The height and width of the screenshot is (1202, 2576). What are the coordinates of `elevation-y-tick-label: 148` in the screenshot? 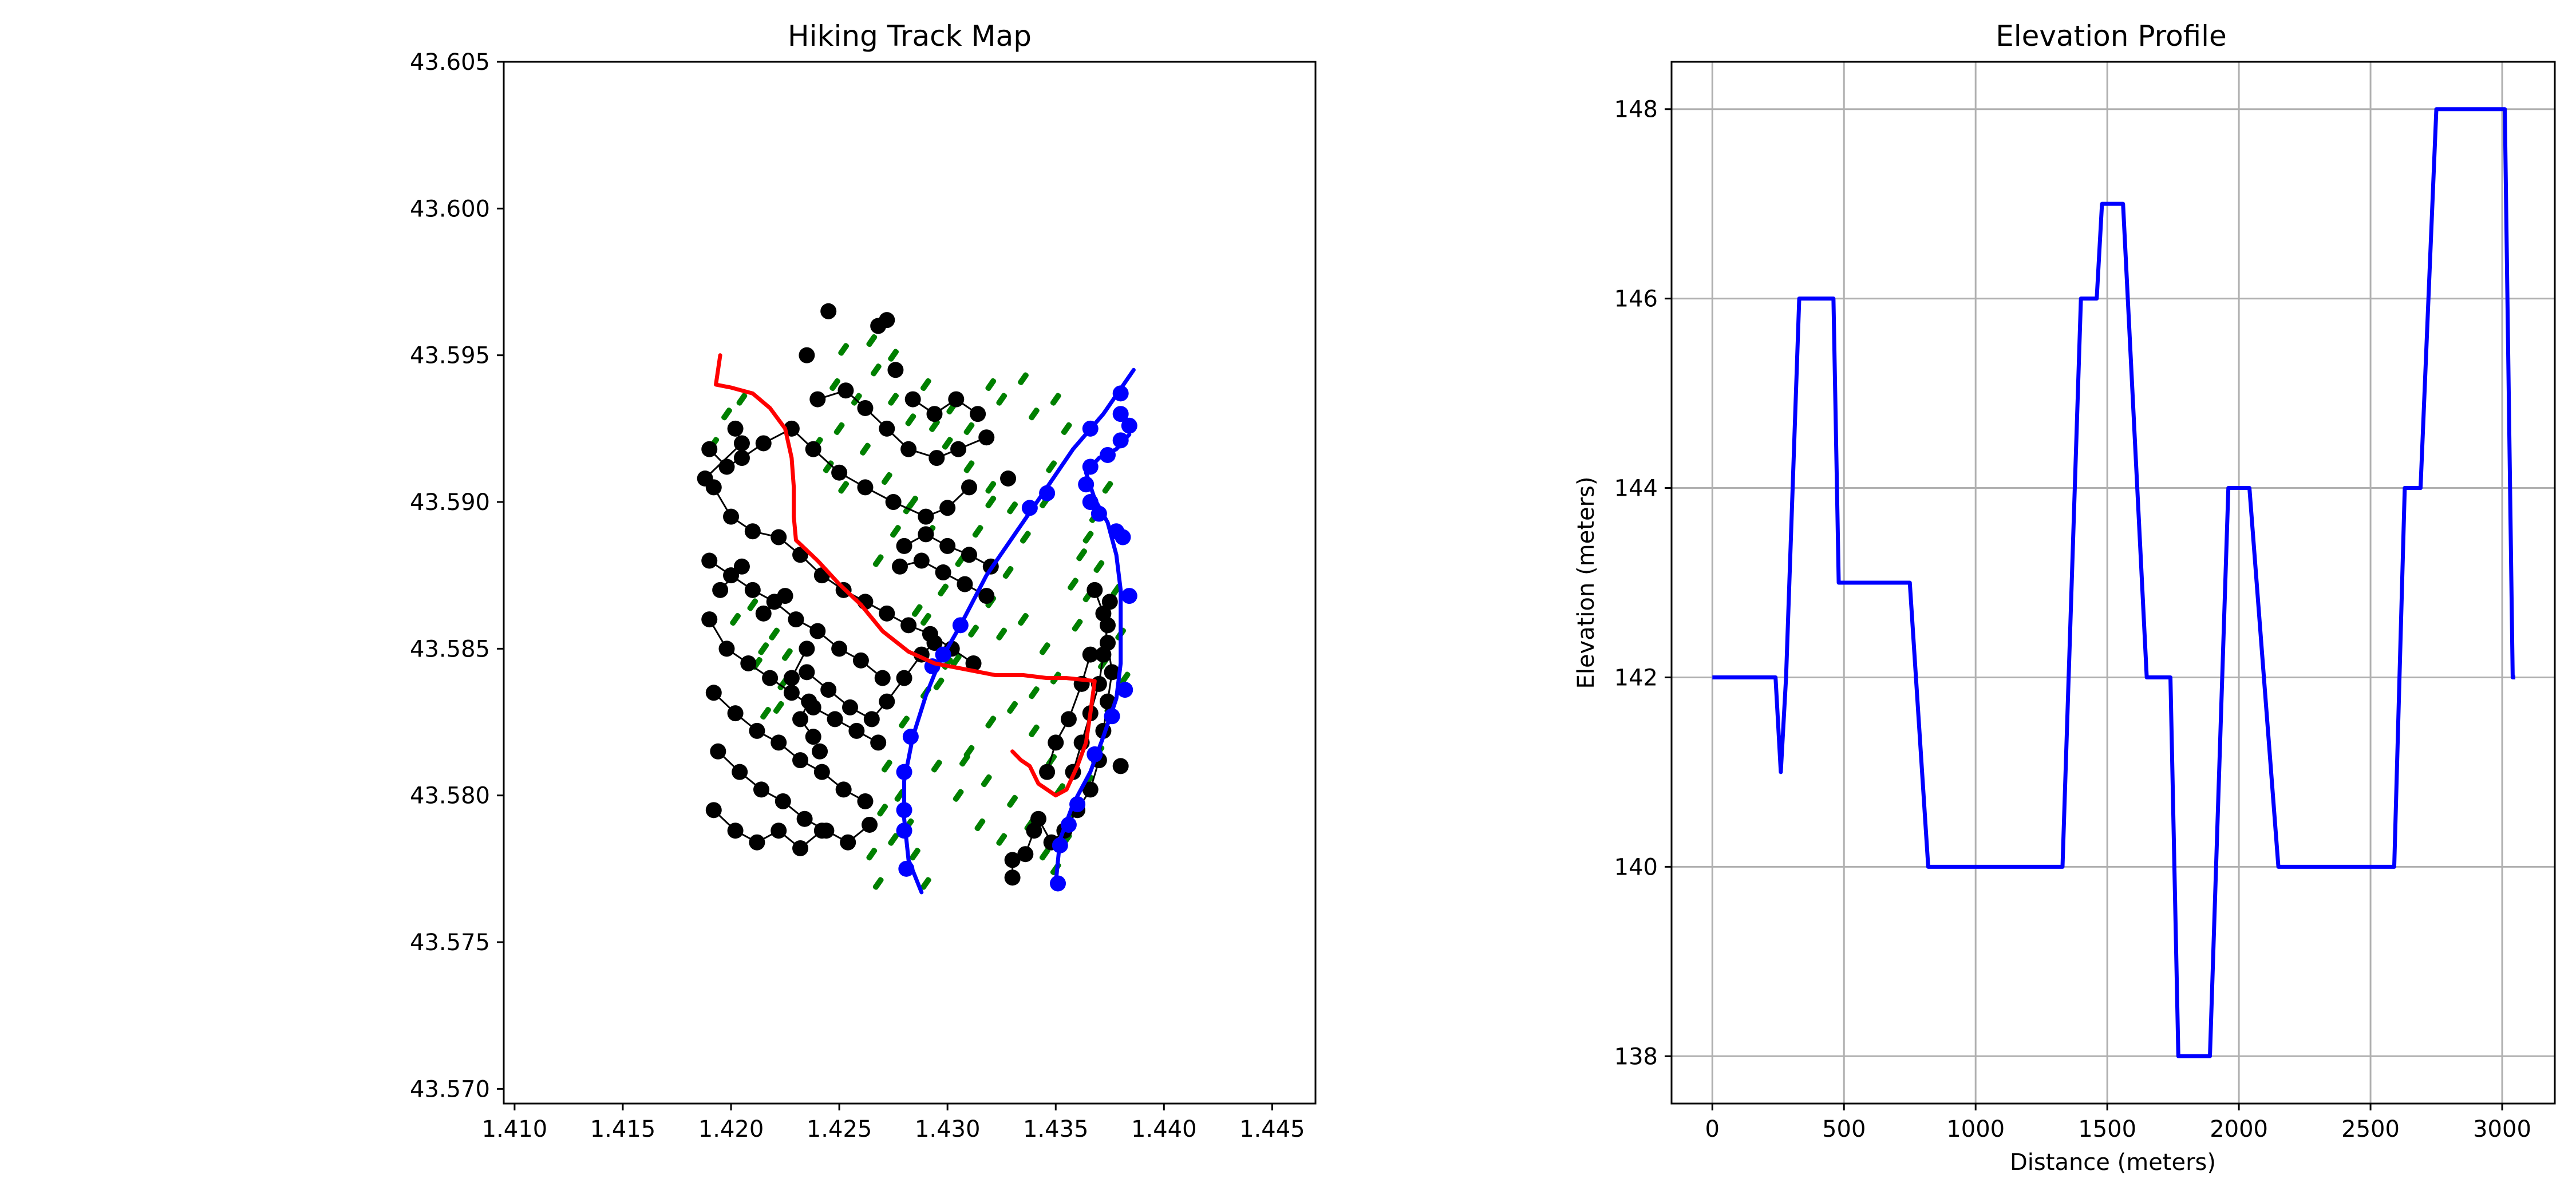 It's located at (1636, 110).